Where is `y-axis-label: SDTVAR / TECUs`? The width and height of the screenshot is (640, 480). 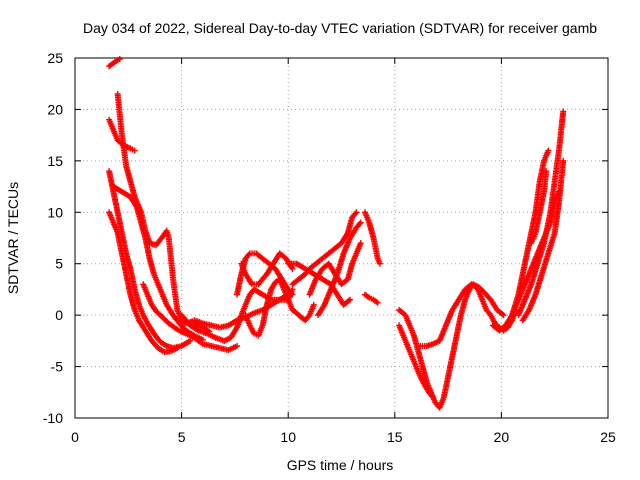
y-axis-label: SDTVAR / TECUs is located at coordinates (13, 238).